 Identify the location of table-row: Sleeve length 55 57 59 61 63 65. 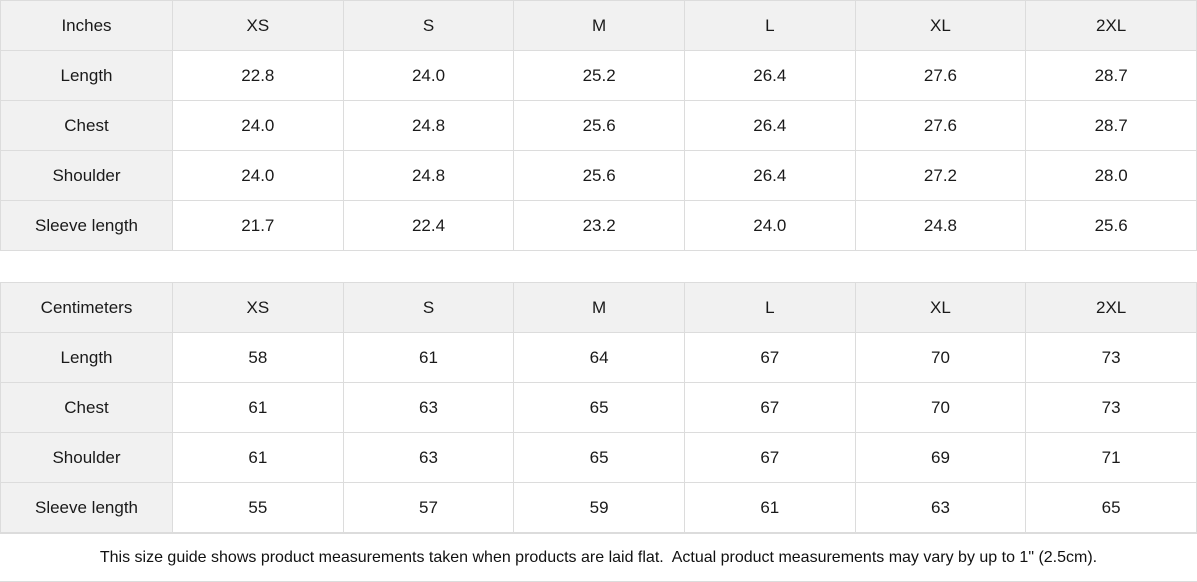
(598, 507).